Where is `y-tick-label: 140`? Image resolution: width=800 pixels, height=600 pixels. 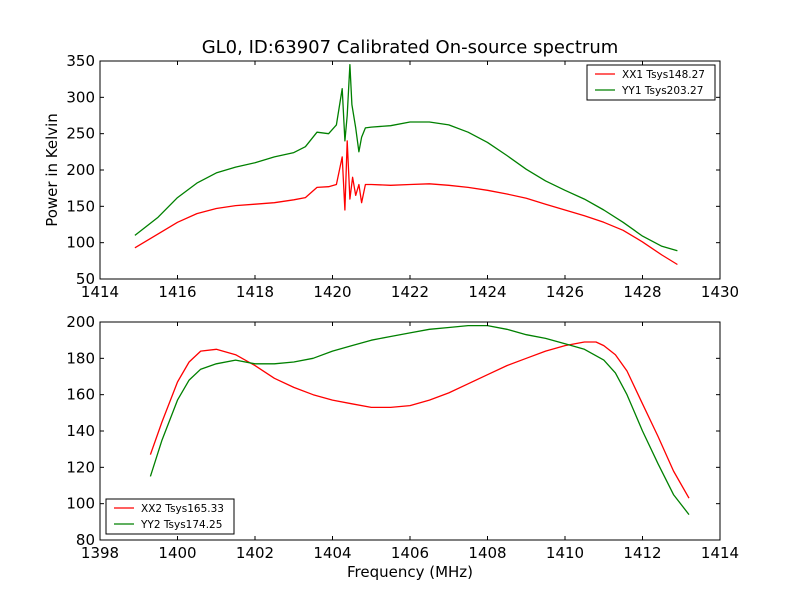
y-tick-label: 140 is located at coordinates (80, 431).